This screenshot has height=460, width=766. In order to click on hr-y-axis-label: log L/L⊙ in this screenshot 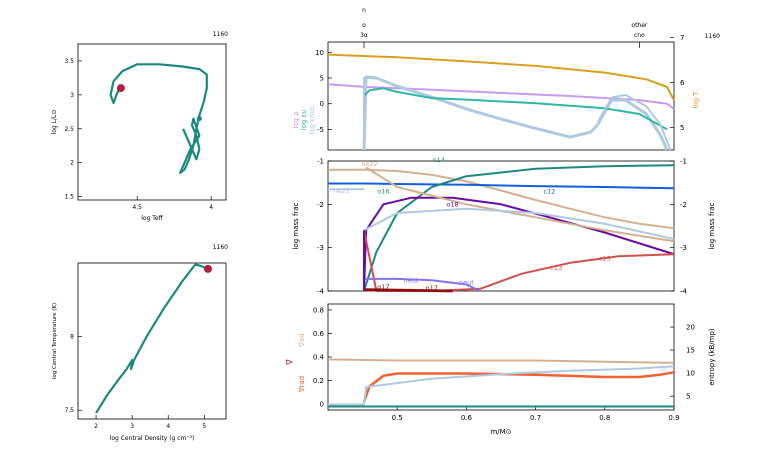, I will do `click(54, 122)`.